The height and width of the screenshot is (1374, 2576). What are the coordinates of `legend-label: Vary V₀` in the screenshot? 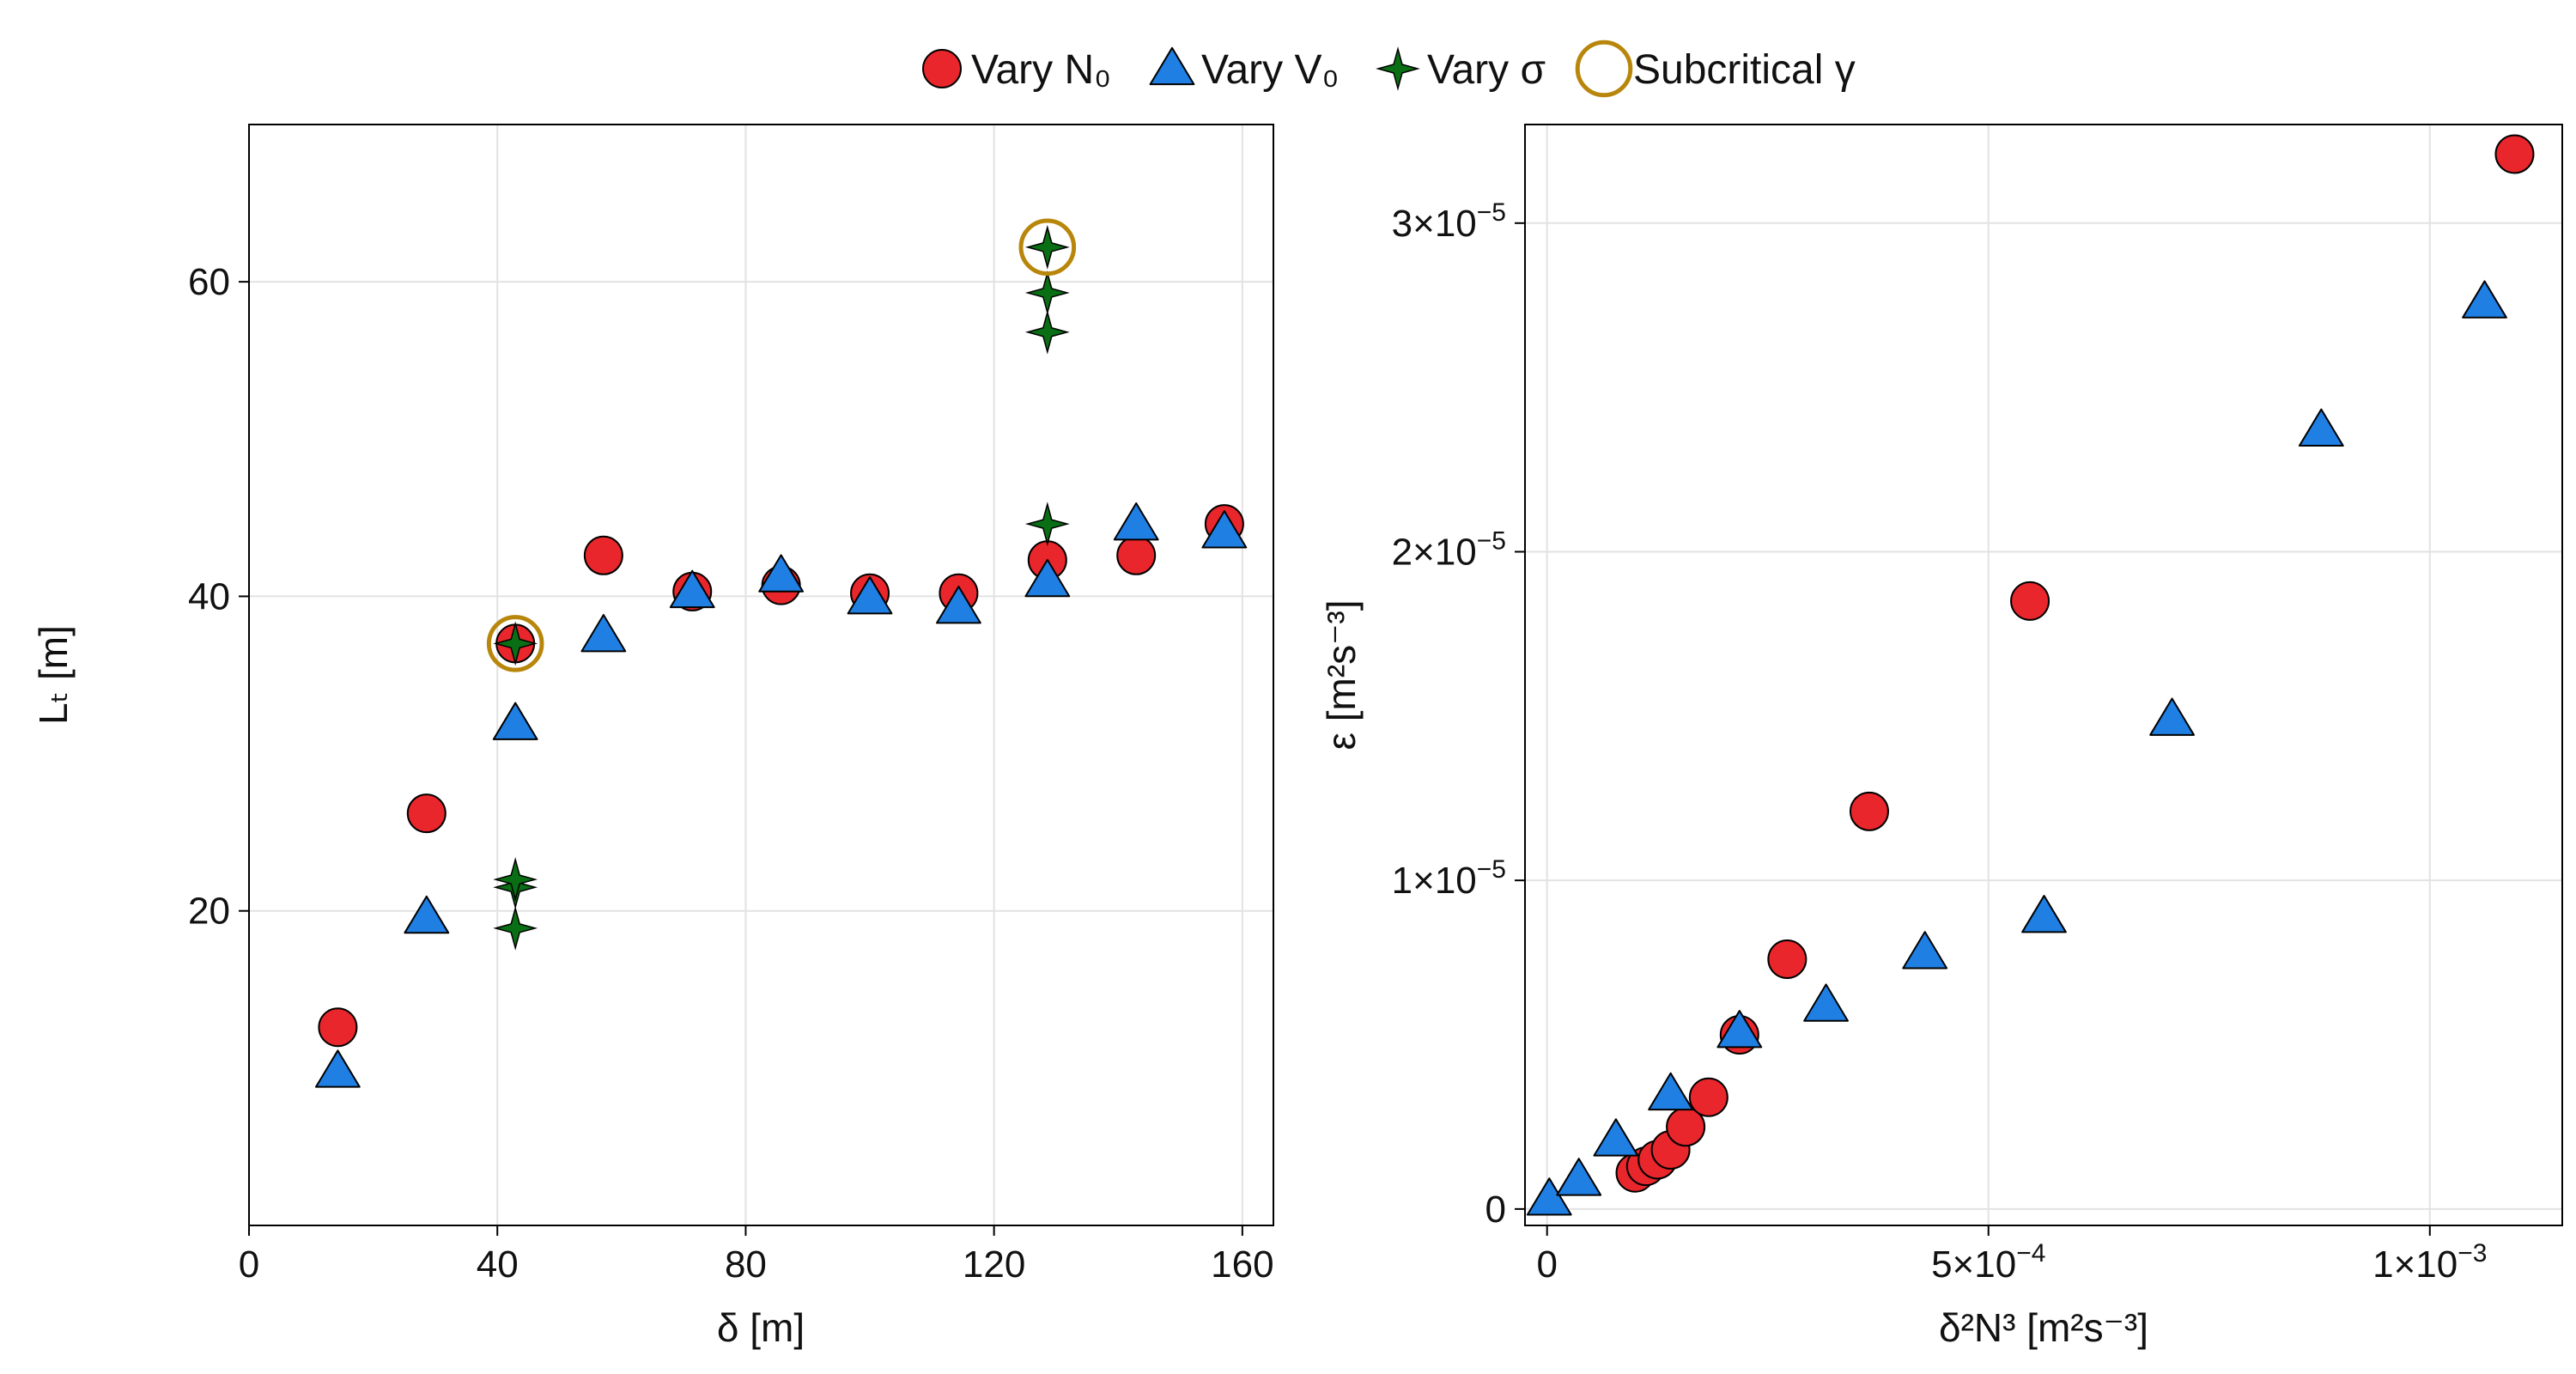 It's located at (1270, 70).